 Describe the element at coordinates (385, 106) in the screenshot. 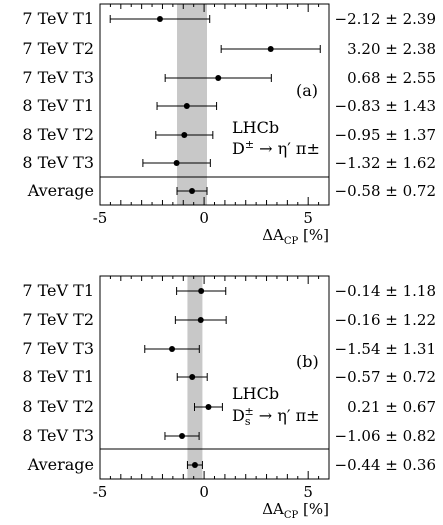

I see `row-value-label: −0.83 ± 1.43` at that location.